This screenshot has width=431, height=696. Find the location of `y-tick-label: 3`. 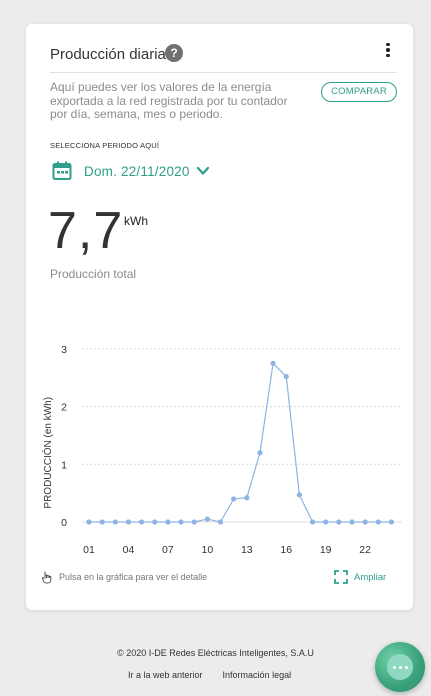

y-tick-label: 3 is located at coordinates (64, 350).